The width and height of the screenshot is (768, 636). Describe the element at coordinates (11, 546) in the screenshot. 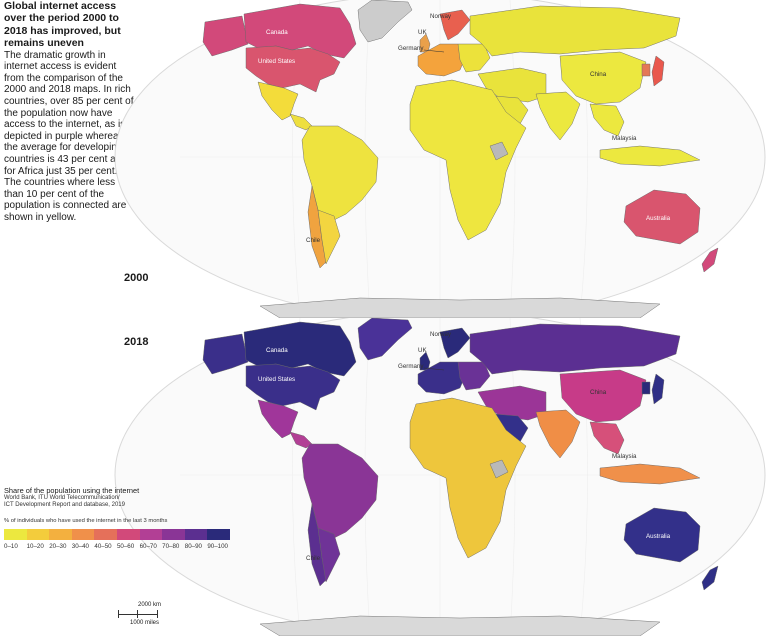

I see `legend-tick-label: 0–10` at that location.